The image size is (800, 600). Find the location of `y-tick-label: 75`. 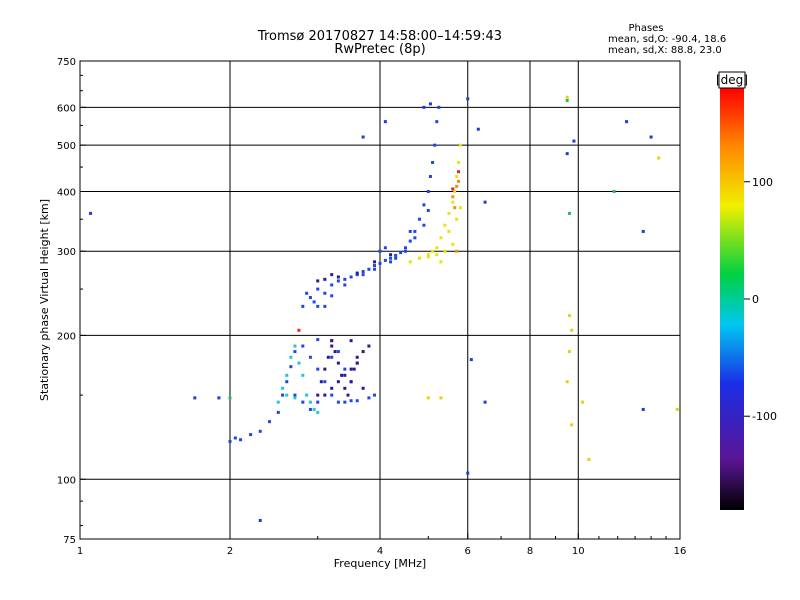

y-tick-label: 75 is located at coordinates (69, 540).